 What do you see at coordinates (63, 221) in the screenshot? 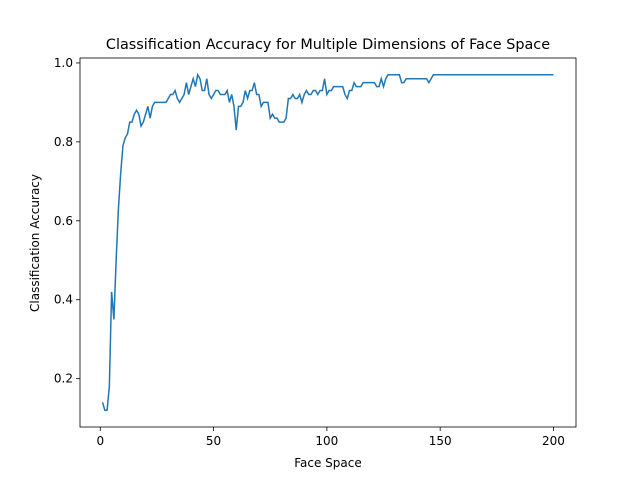
I see `y-tick-label: 0.6` at bounding box center [63, 221].